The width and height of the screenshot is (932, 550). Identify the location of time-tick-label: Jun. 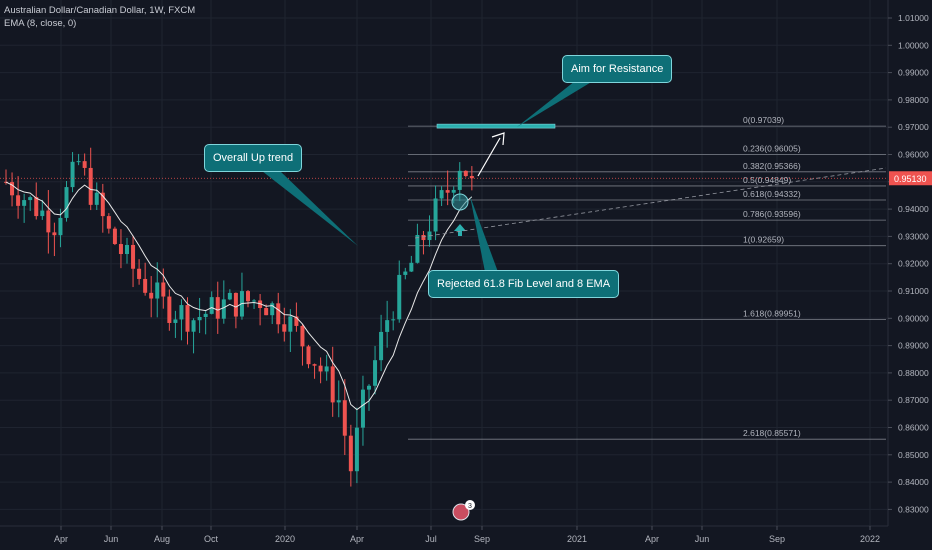
(111, 539).